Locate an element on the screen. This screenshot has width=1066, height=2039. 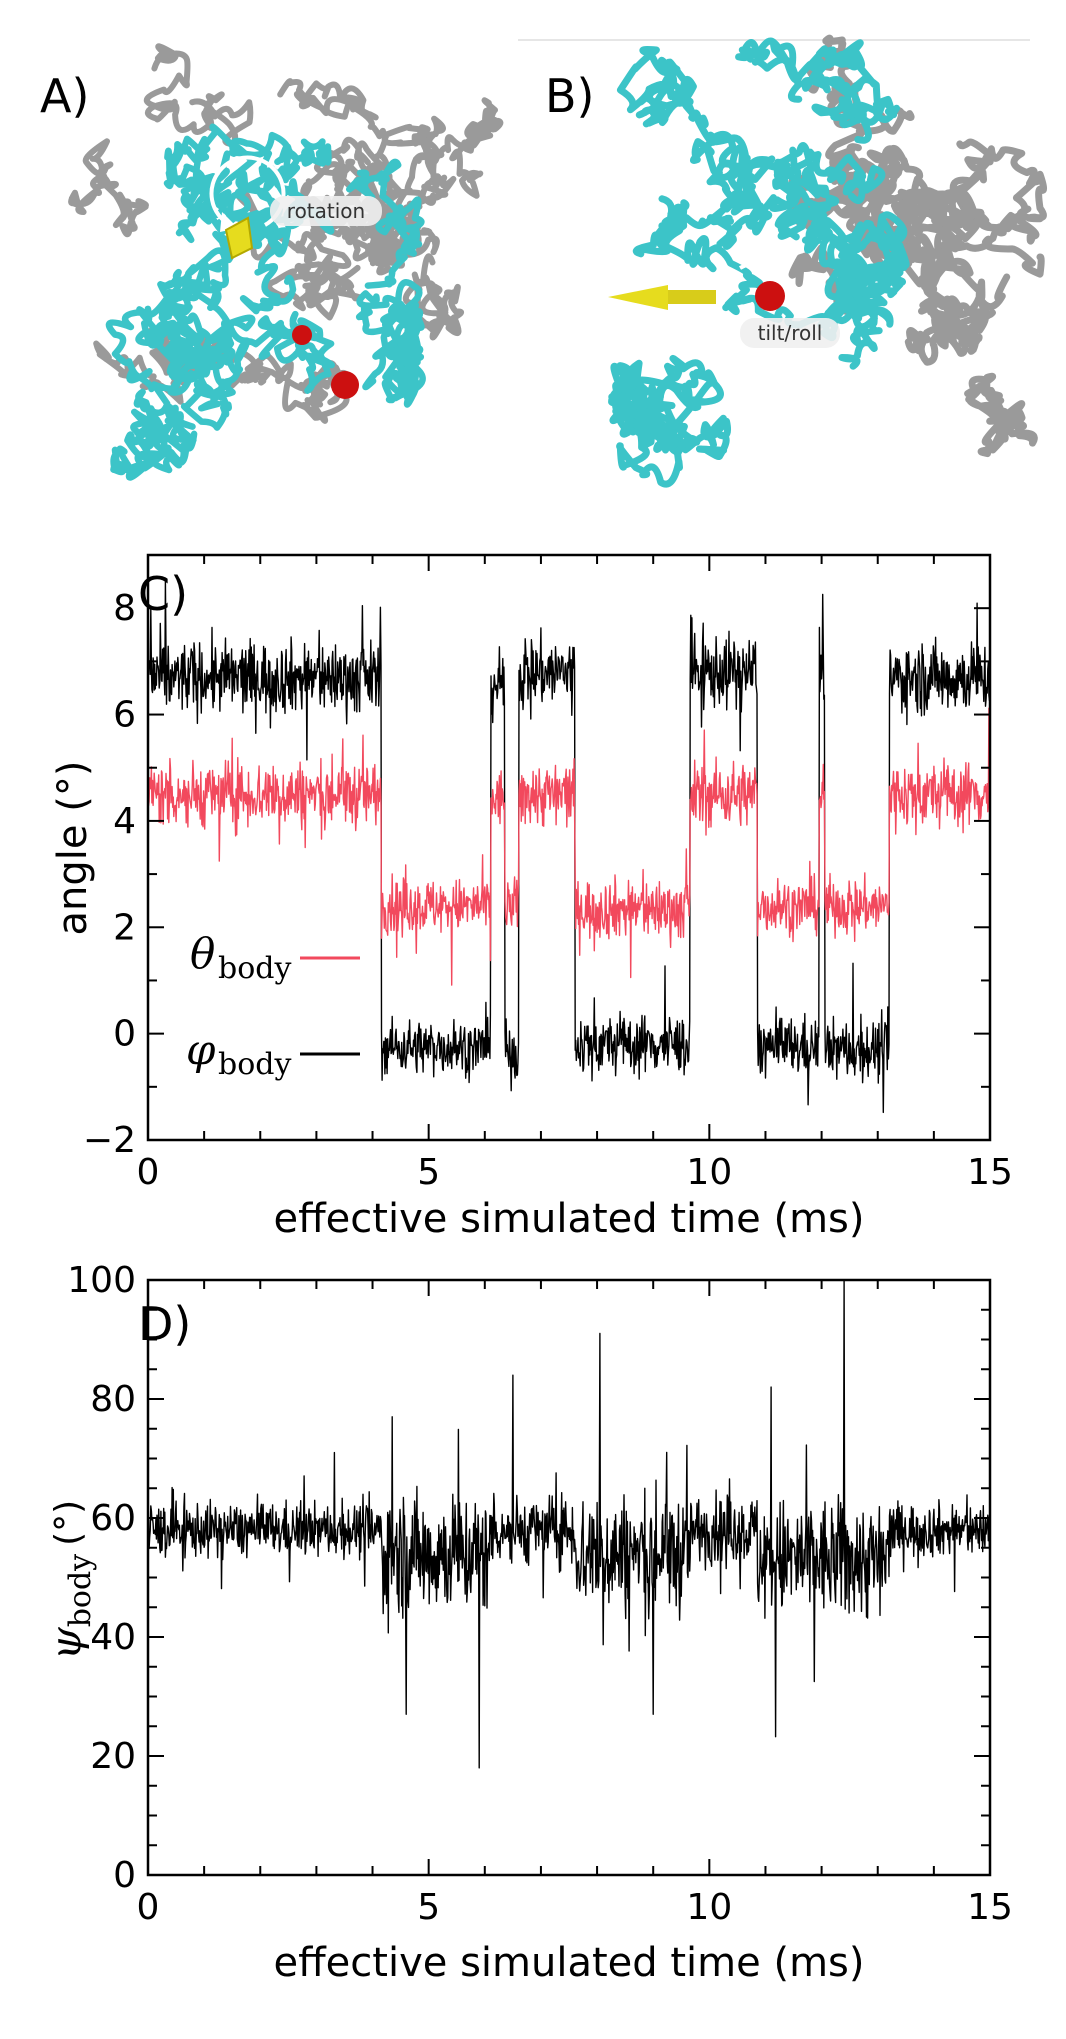
panel-a-rotation-arrow is located at coordinates (284, 277).